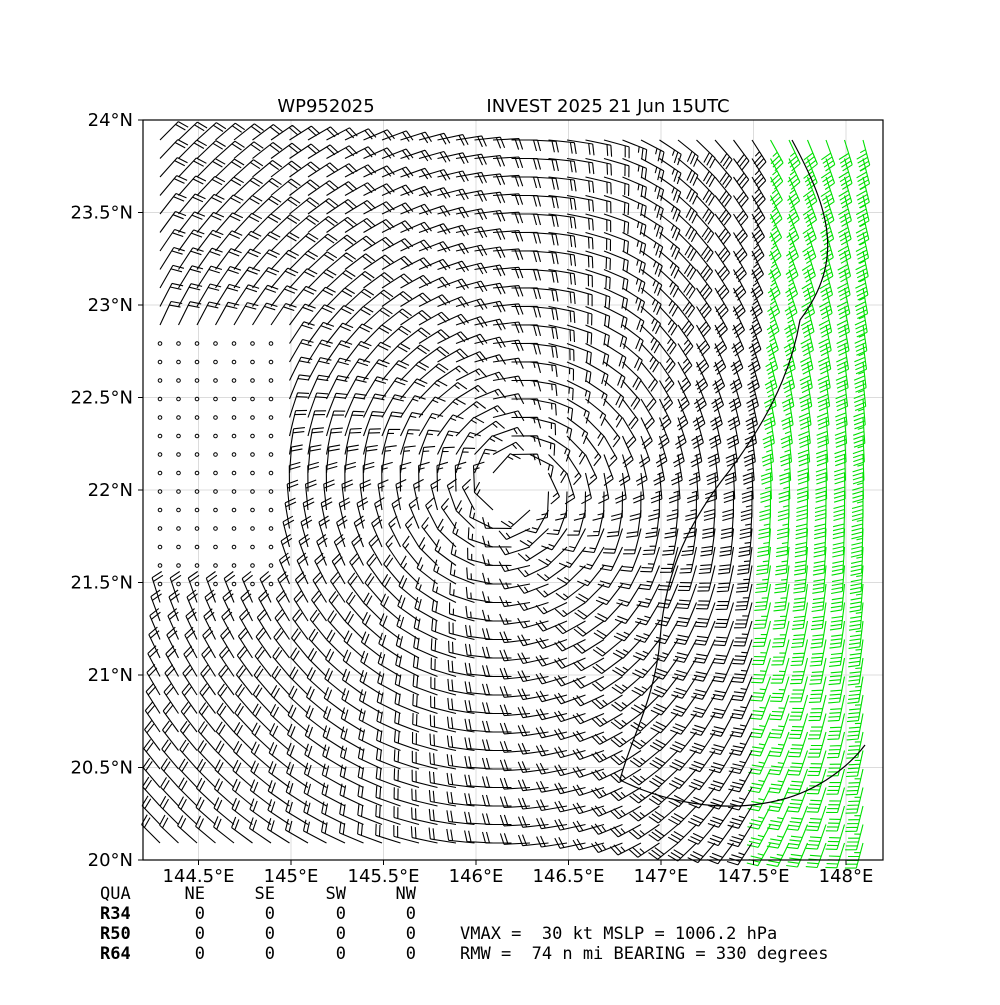  Describe the element at coordinates (265, 894) in the screenshot. I see `table-header: SE` at that location.